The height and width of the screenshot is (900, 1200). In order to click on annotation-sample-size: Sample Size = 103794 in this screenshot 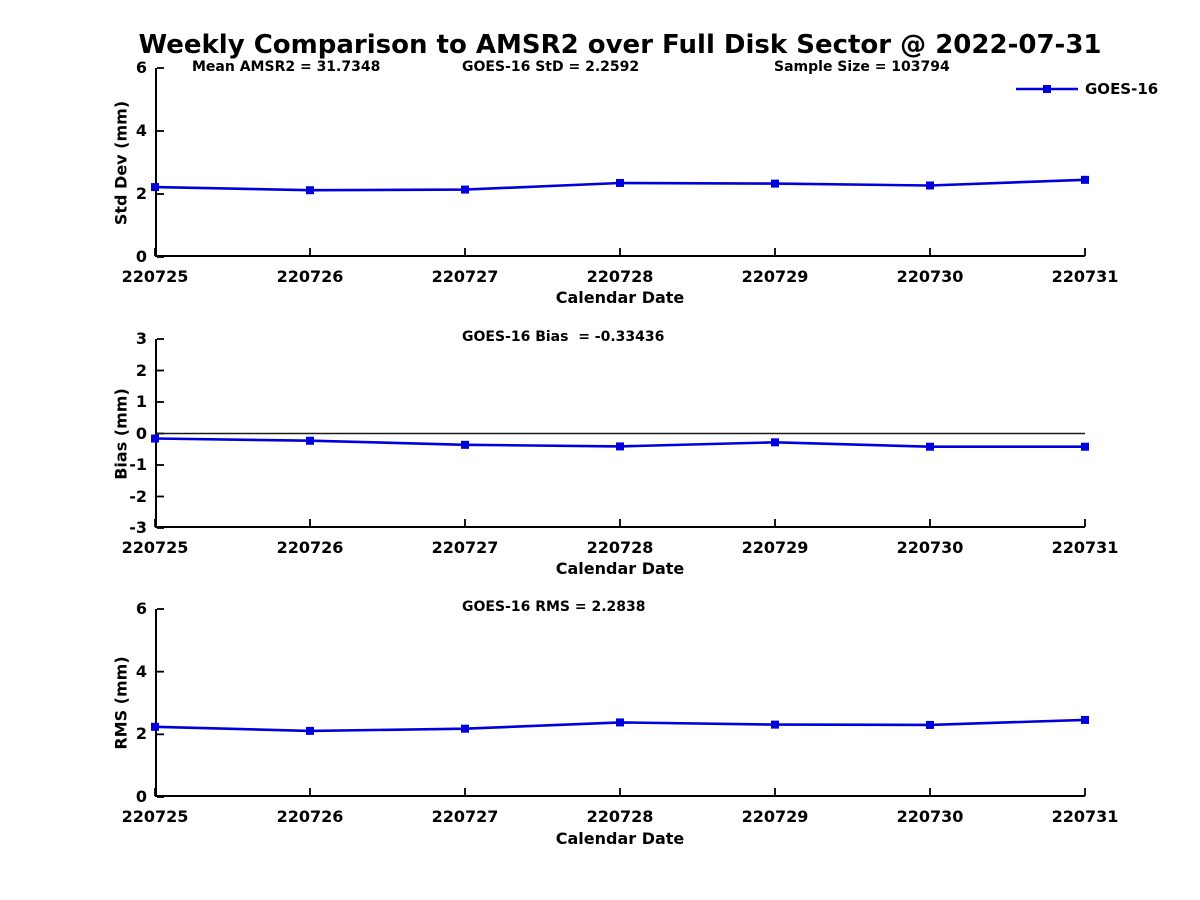, I will do `click(862, 67)`.